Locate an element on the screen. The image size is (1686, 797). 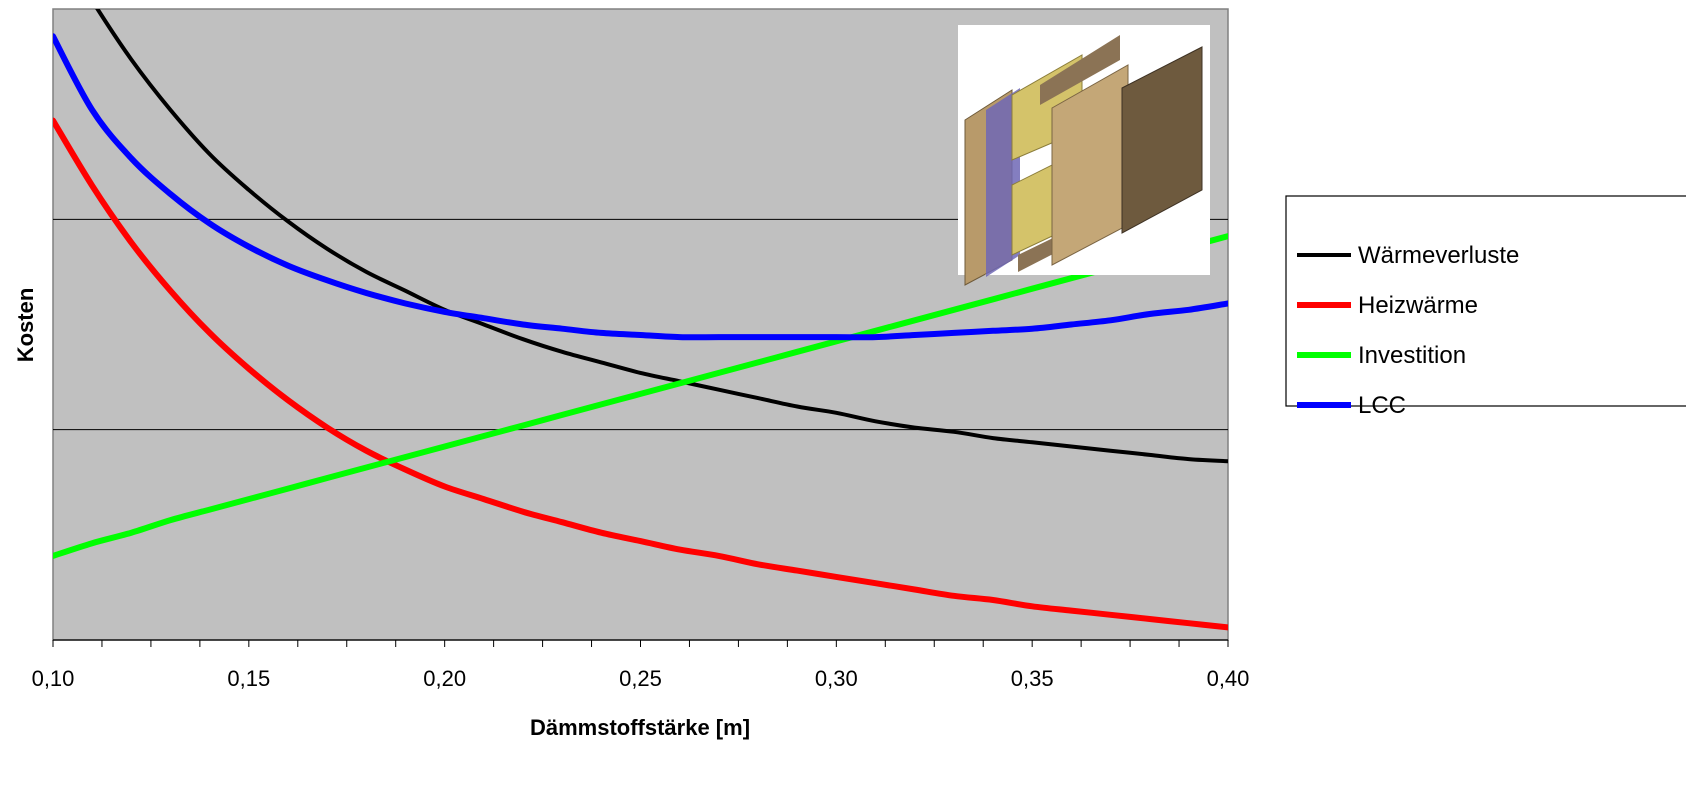
inset-beam-top is located at coordinates (1080, 70).